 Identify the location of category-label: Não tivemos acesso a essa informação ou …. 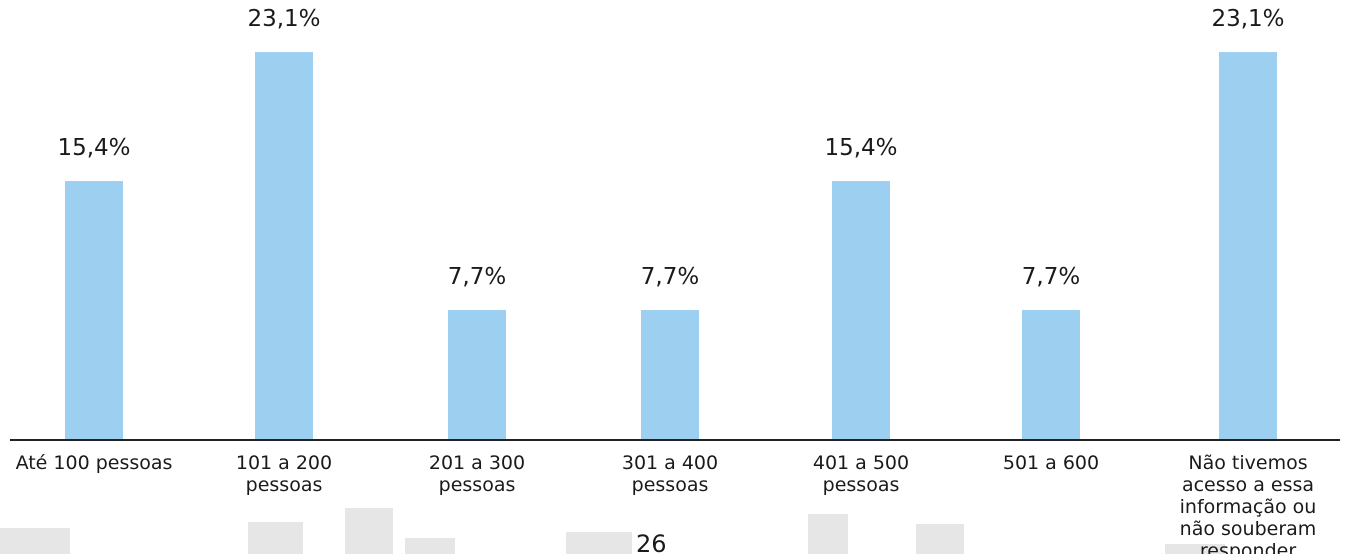
(1248, 503).